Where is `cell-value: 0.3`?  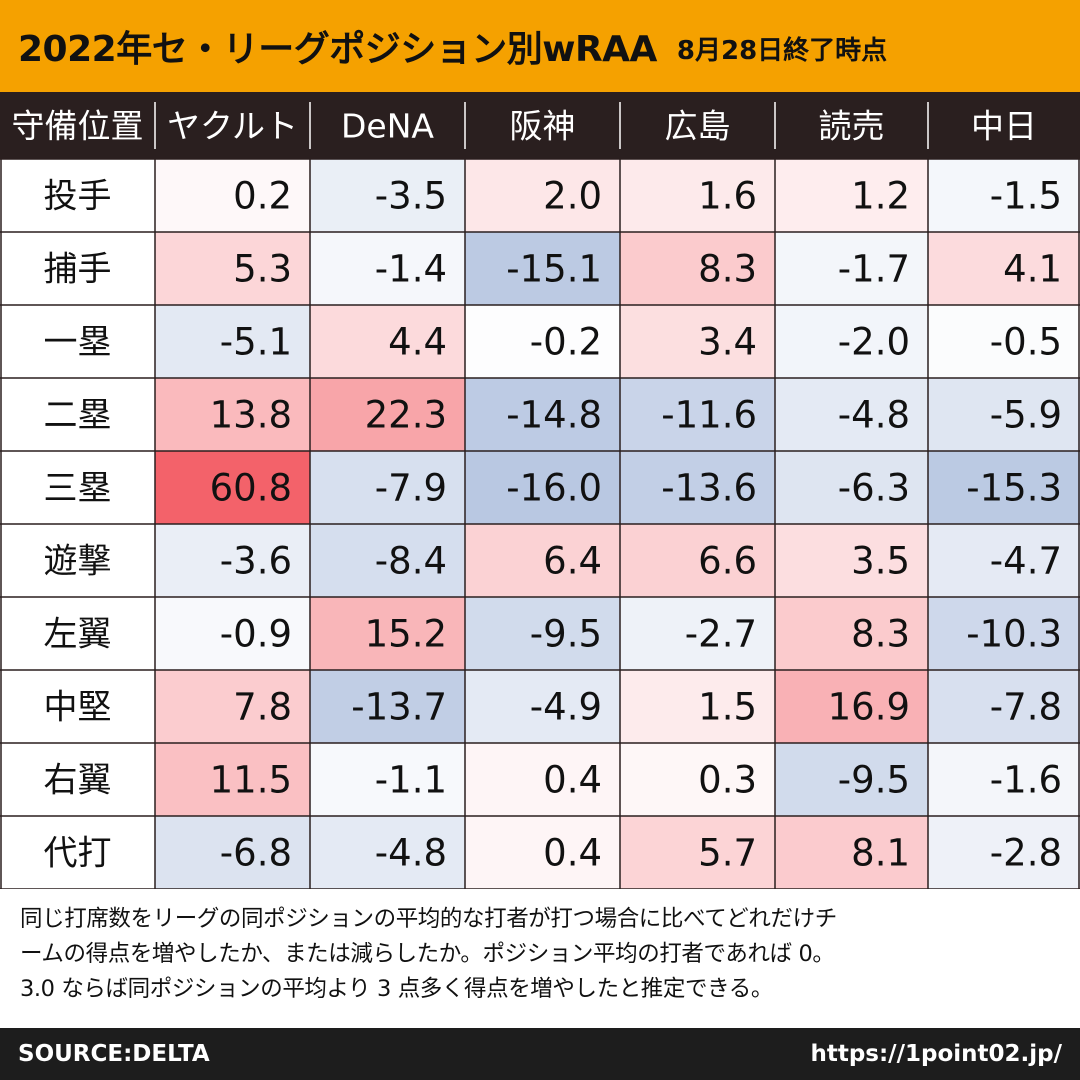
cell-value: 0.3 is located at coordinates (727, 780).